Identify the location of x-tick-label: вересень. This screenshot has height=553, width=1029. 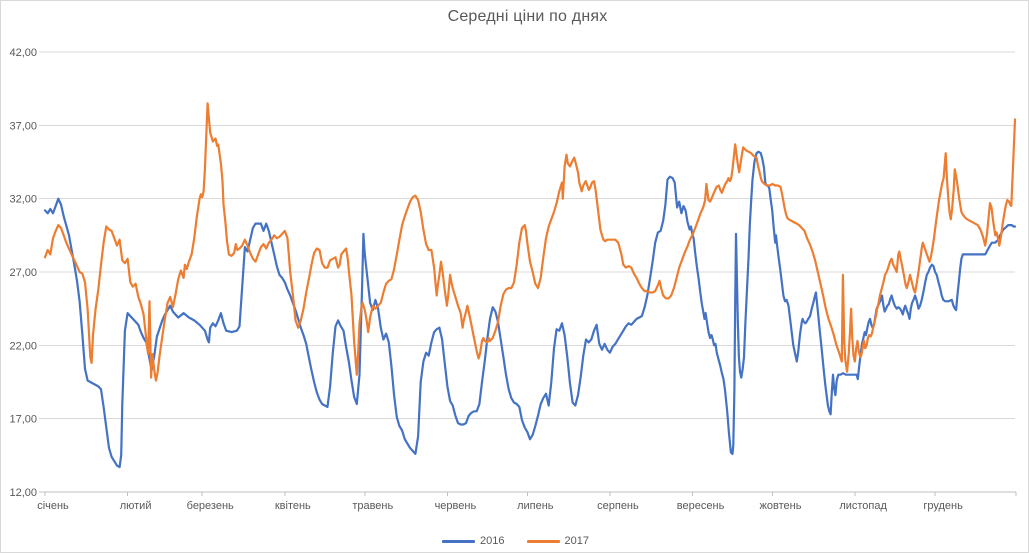
(701, 506).